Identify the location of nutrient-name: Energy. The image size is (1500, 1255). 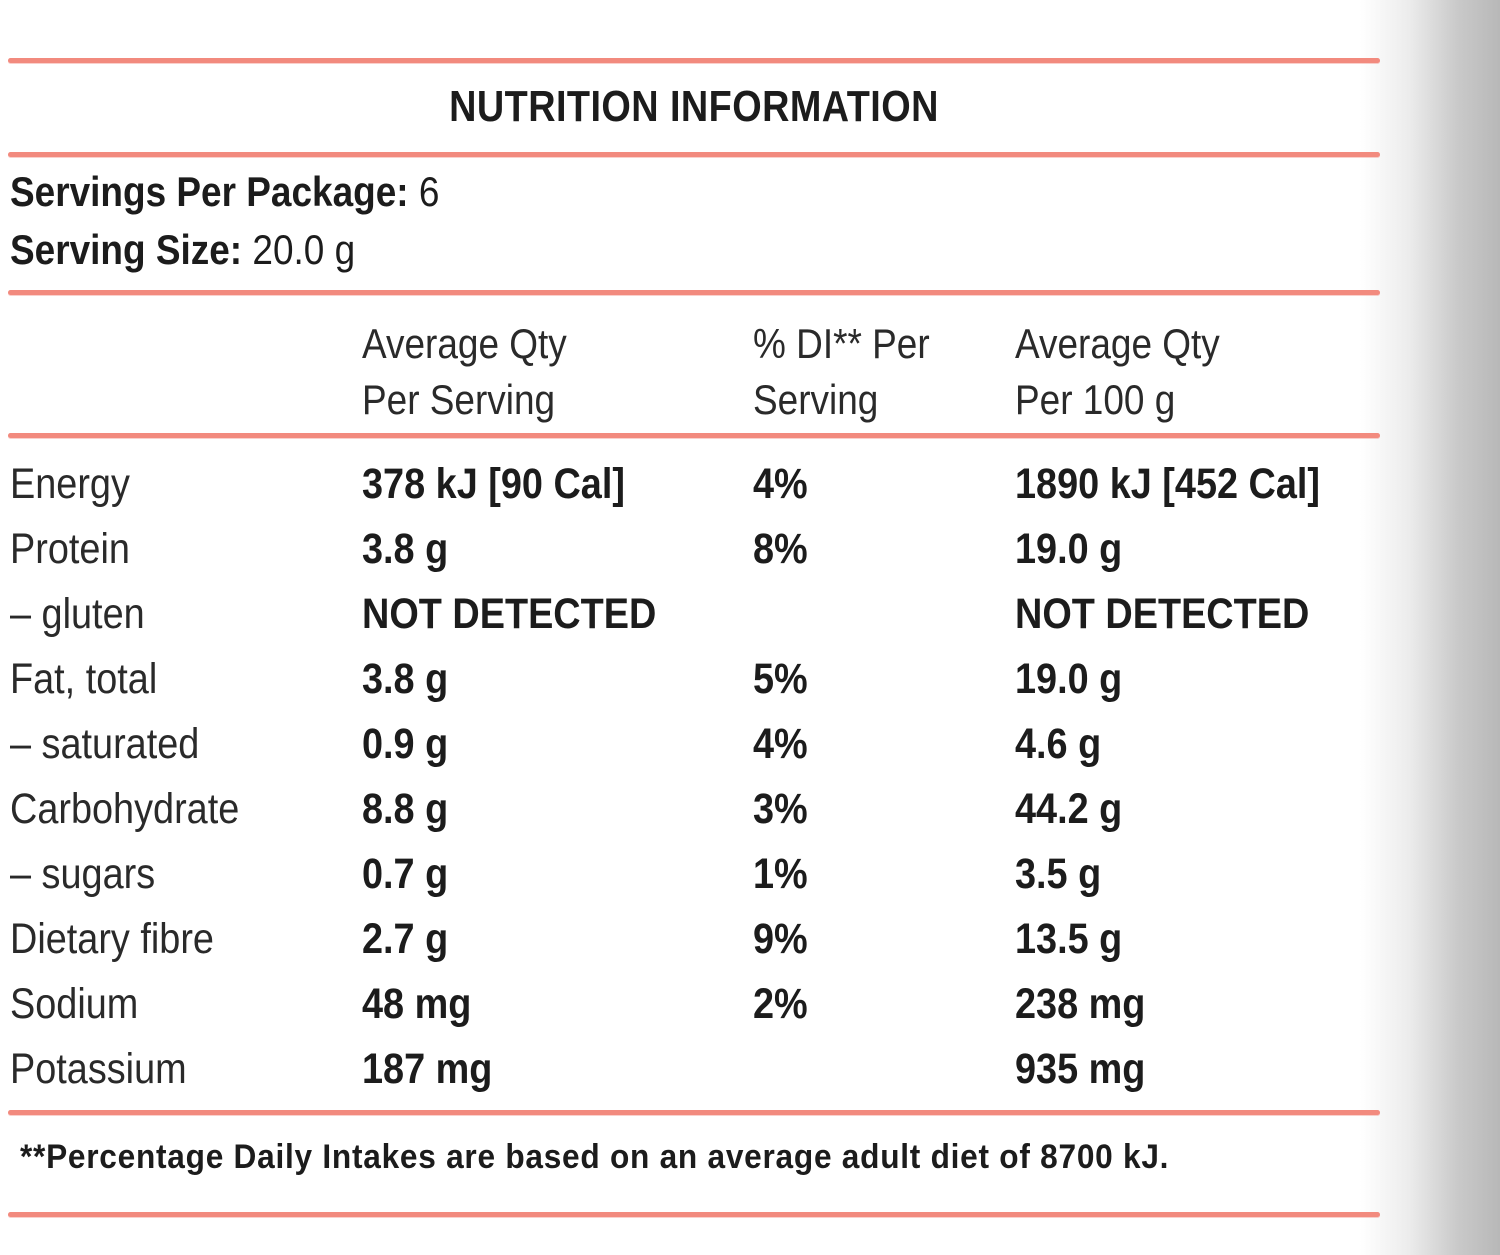
(70, 484).